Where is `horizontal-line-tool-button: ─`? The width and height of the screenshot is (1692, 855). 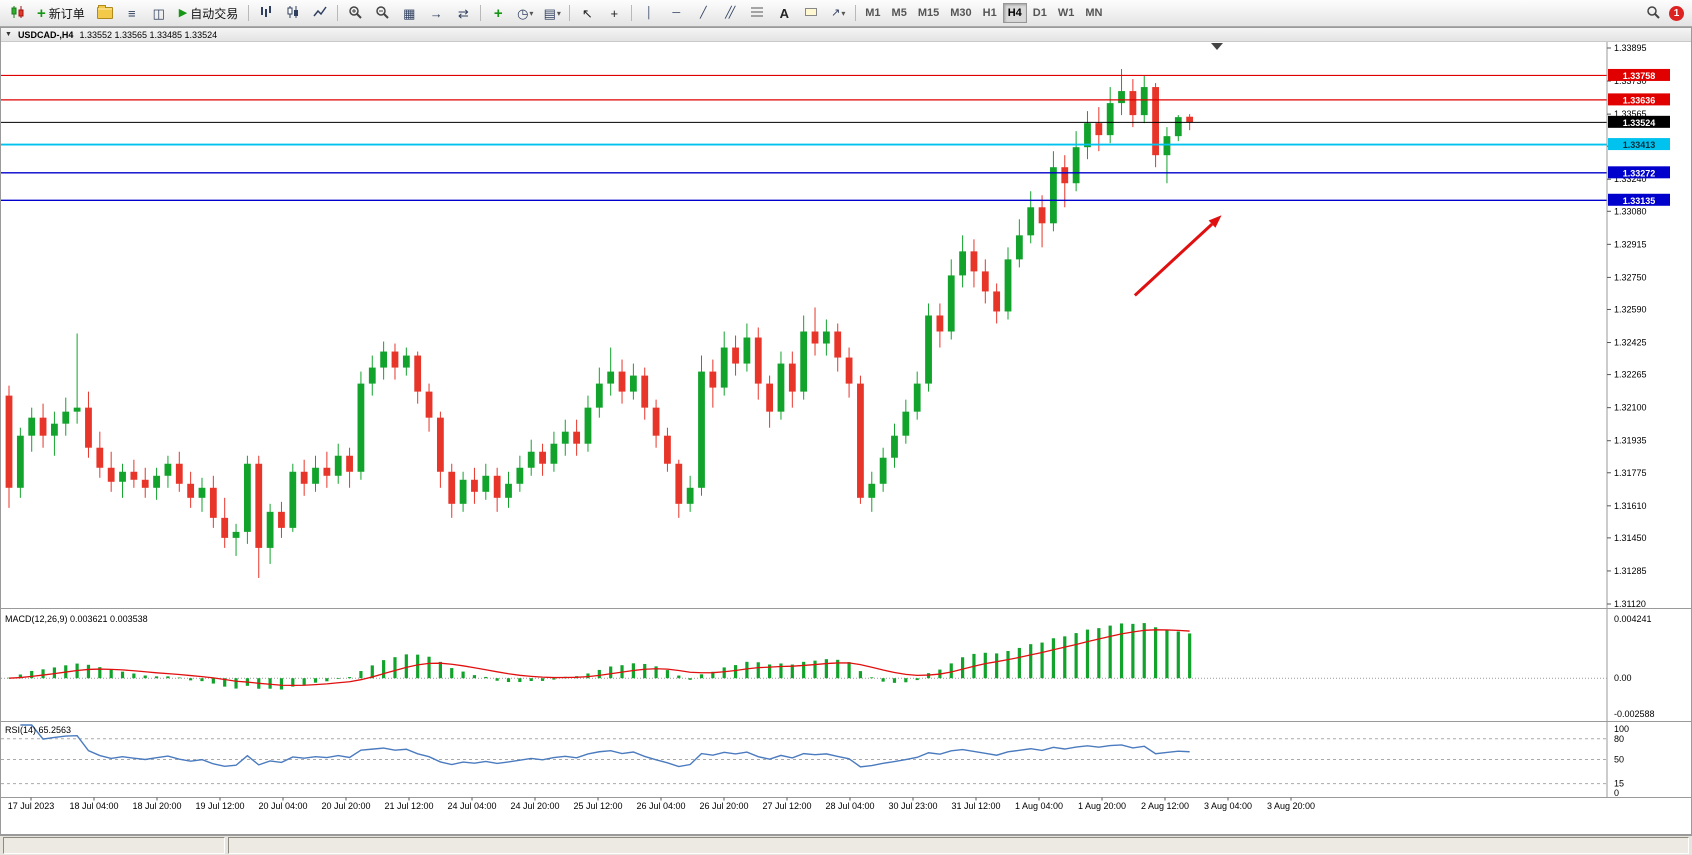
horizontal-line-tool-button: ─ is located at coordinates (676, 13).